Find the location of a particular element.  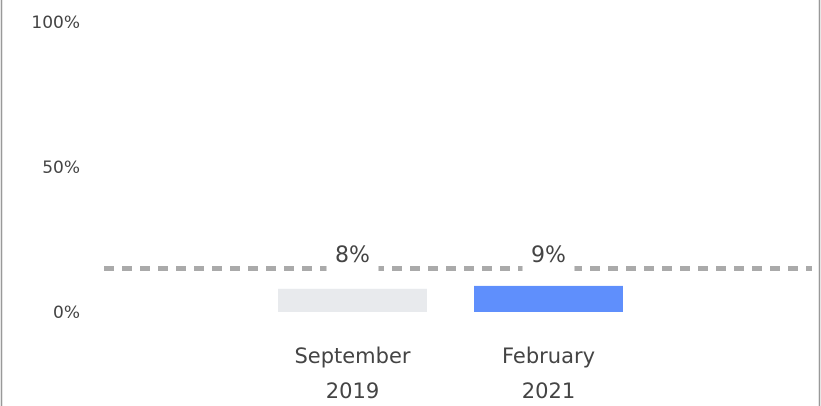

x-tick-label: February 2021 is located at coordinates (548, 373).